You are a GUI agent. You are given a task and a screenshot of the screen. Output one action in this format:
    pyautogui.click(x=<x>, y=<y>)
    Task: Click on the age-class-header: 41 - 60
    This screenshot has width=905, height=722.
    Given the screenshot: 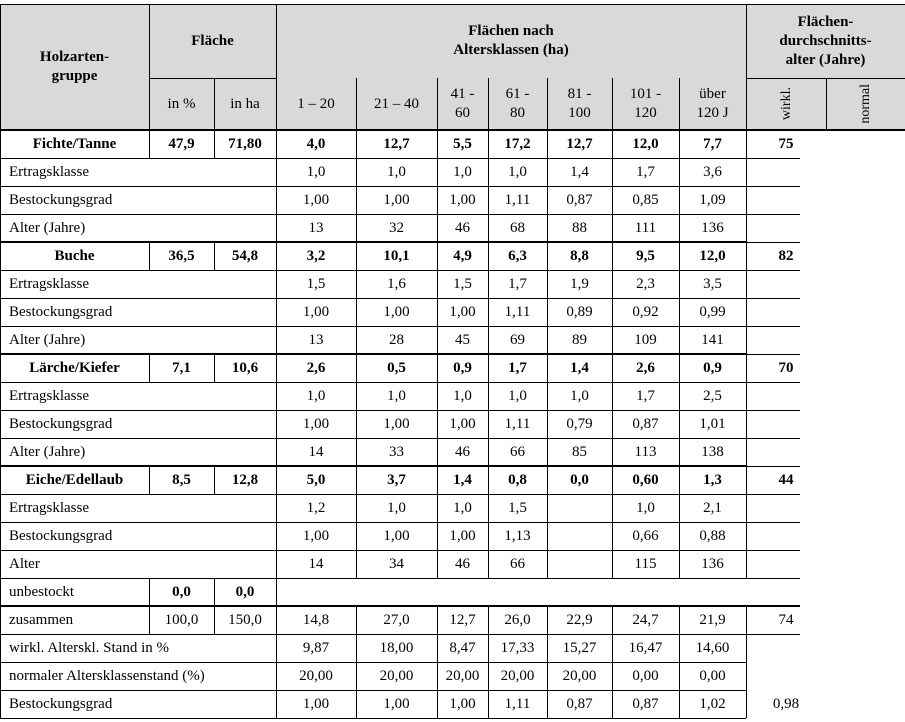 What is the action you would take?
    pyautogui.click(x=462, y=104)
    